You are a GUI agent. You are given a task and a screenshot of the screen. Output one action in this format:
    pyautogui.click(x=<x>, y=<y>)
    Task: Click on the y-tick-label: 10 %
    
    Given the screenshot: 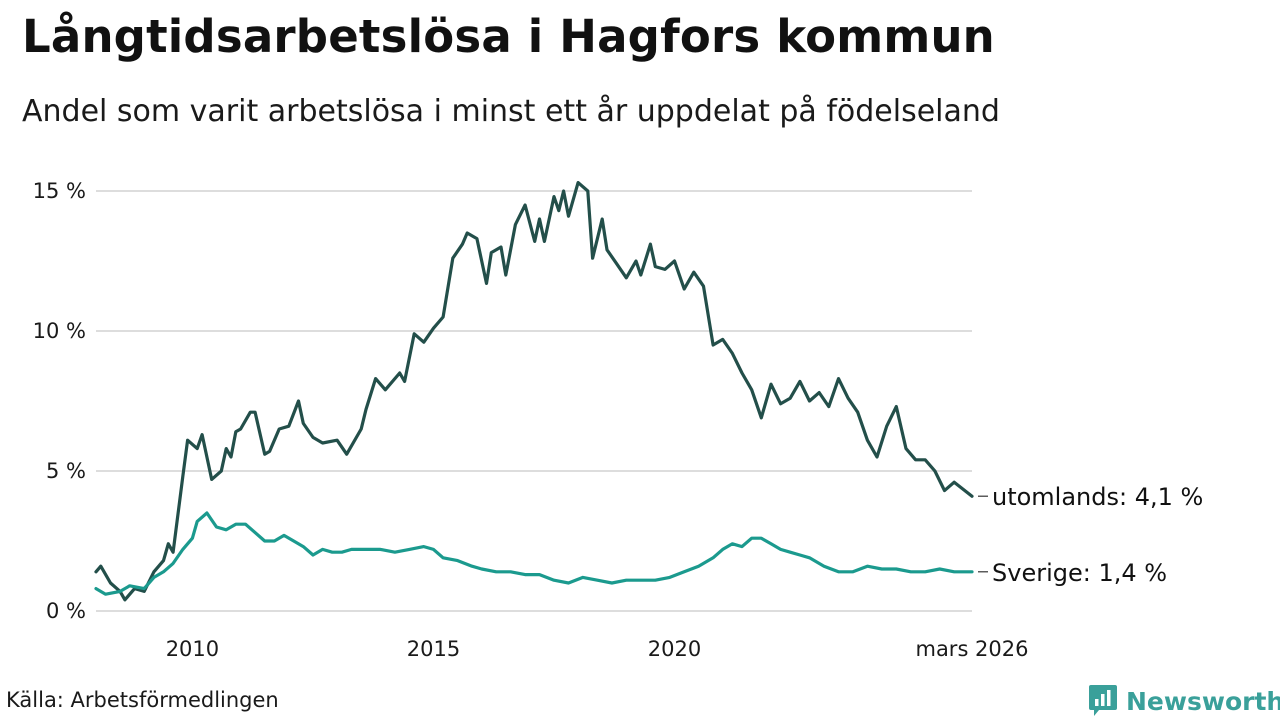 What is the action you would take?
    pyautogui.click(x=59, y=331)
    